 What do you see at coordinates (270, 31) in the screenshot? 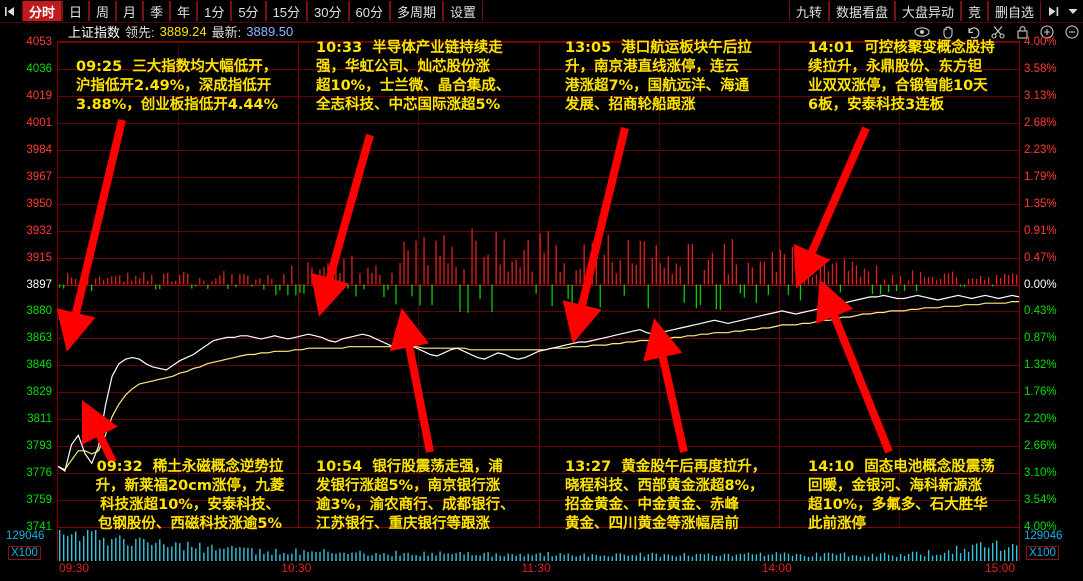
I see `last-value: 3889.50` at bounding box center [270, 31].